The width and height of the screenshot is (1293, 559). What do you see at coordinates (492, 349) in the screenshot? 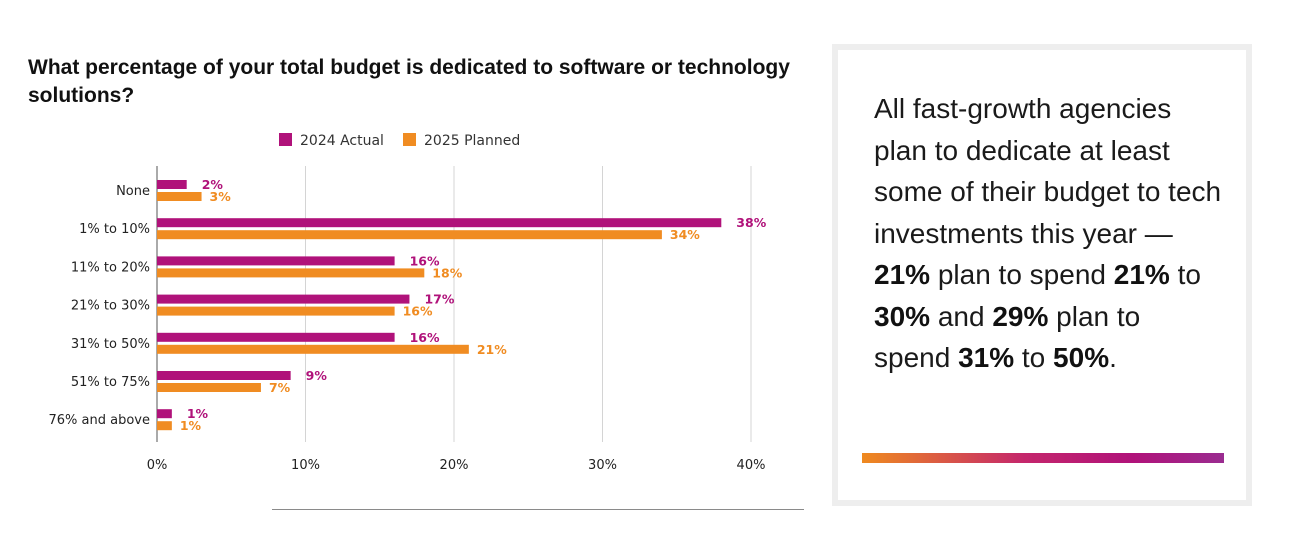
I see `data-label: 21%` at bounding box center [492, 349].